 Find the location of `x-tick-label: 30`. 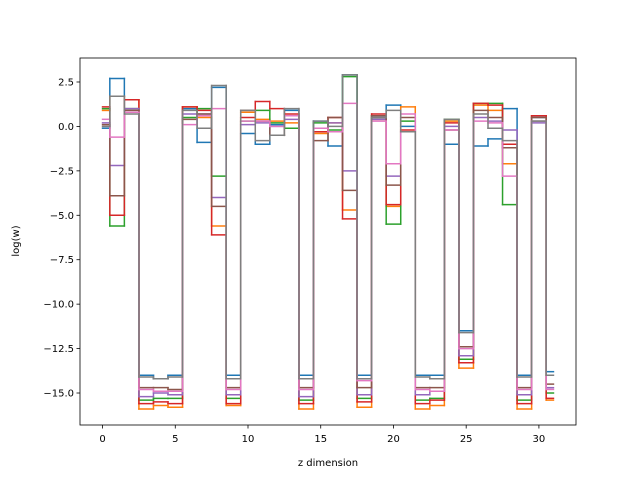

x-tick-label: 30 is located at coordinates (539, 439).